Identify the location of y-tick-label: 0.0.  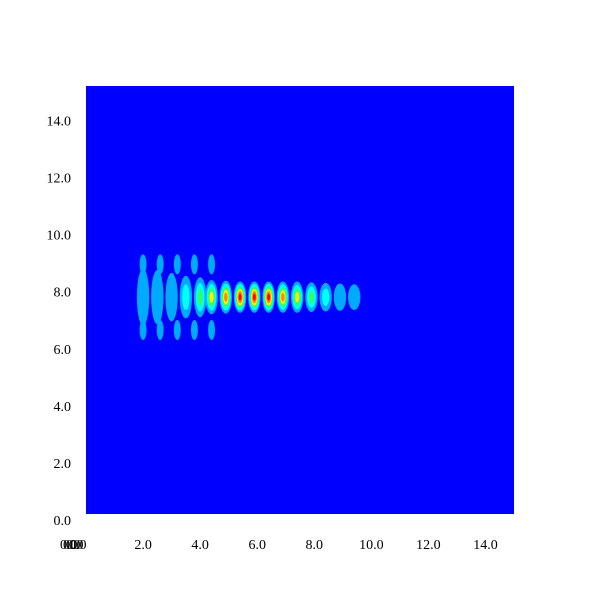
(63, 521).